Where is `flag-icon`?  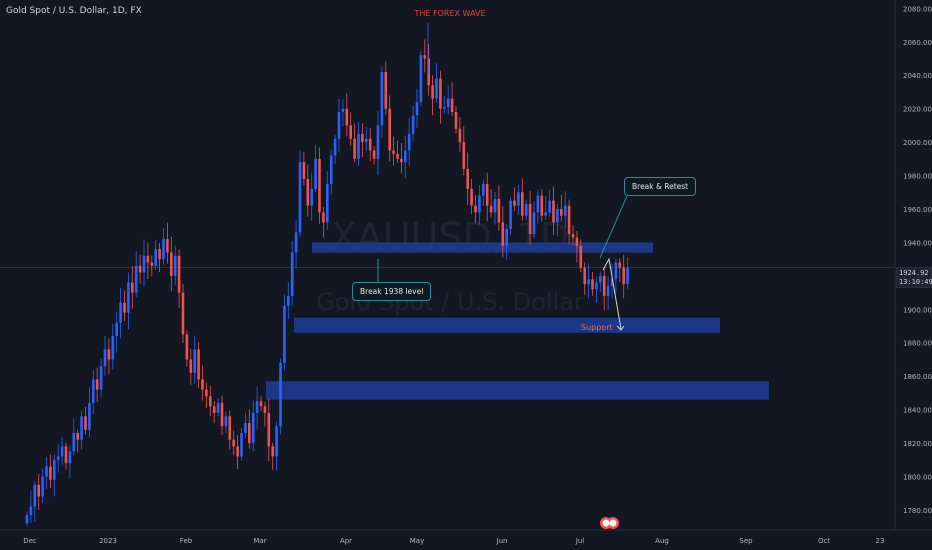
flag-icon is located at coordinates (609, 523).